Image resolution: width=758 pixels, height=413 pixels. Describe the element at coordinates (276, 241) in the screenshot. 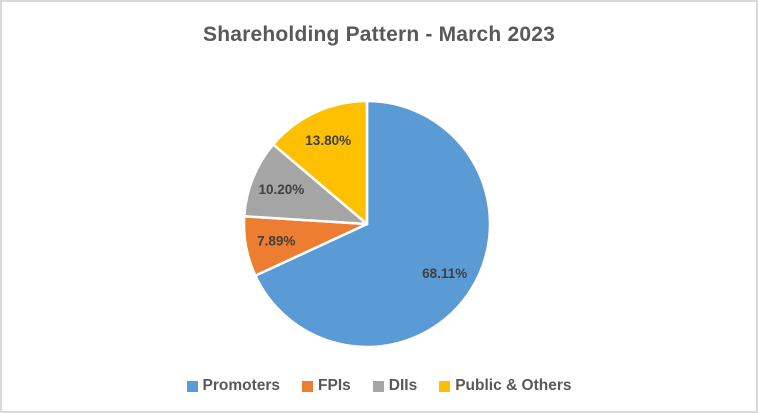

I see `data-label: 7.89%` at that location.